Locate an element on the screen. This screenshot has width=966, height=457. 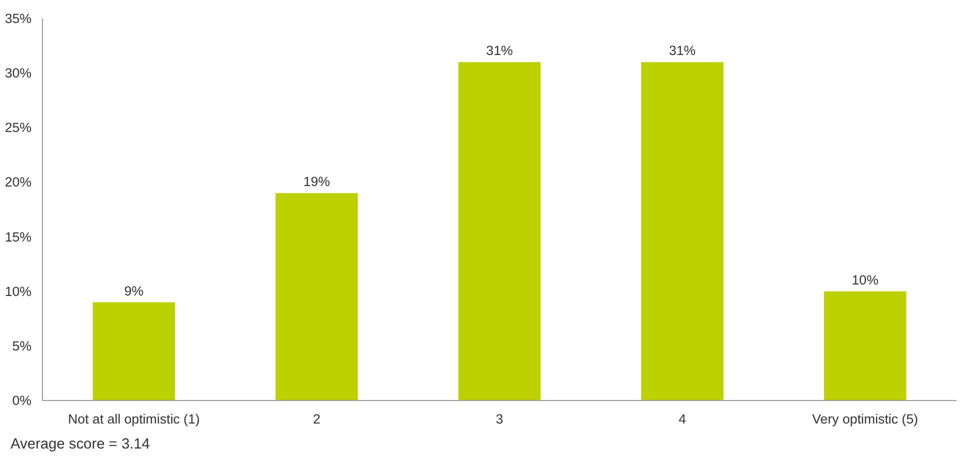
x-tick-label: 3 is located at coordinates (500, 419).